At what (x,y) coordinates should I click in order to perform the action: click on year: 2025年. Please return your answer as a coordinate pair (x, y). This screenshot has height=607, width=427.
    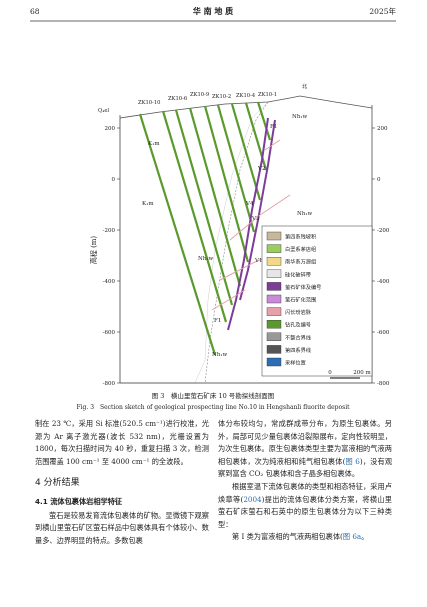
    Looking at the image, I should click on (382, 11).